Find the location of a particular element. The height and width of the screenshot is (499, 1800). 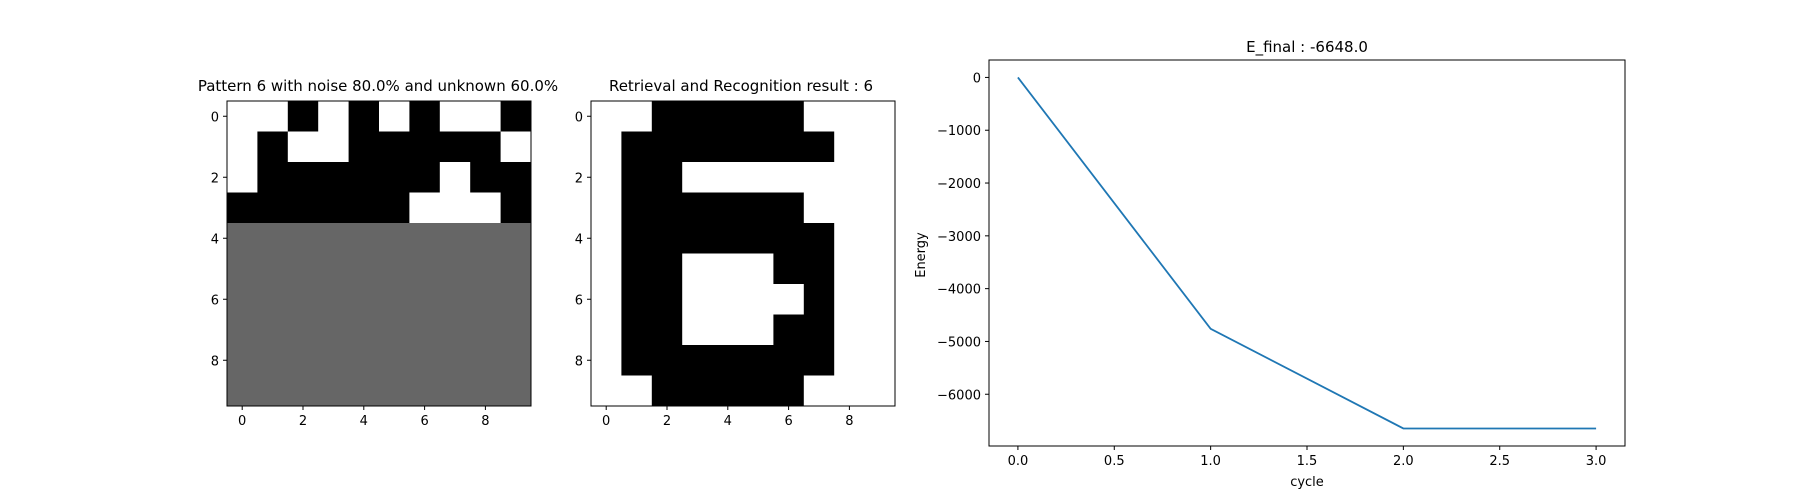

y-tick-label: −1000 is located at coordinates (959, 131).